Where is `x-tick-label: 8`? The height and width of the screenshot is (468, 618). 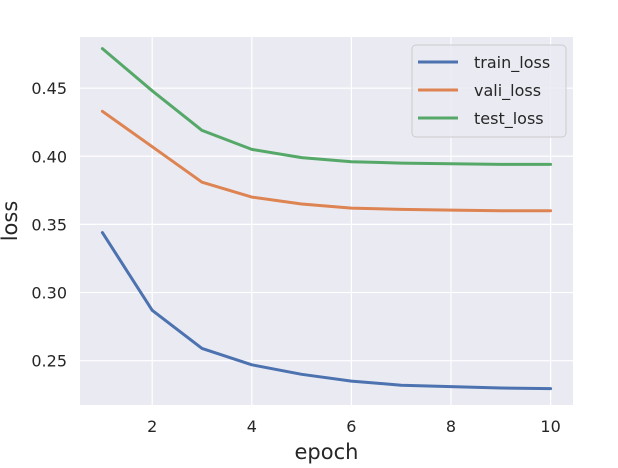
x-tick-label: 8 is located at coordinates (451, 426).